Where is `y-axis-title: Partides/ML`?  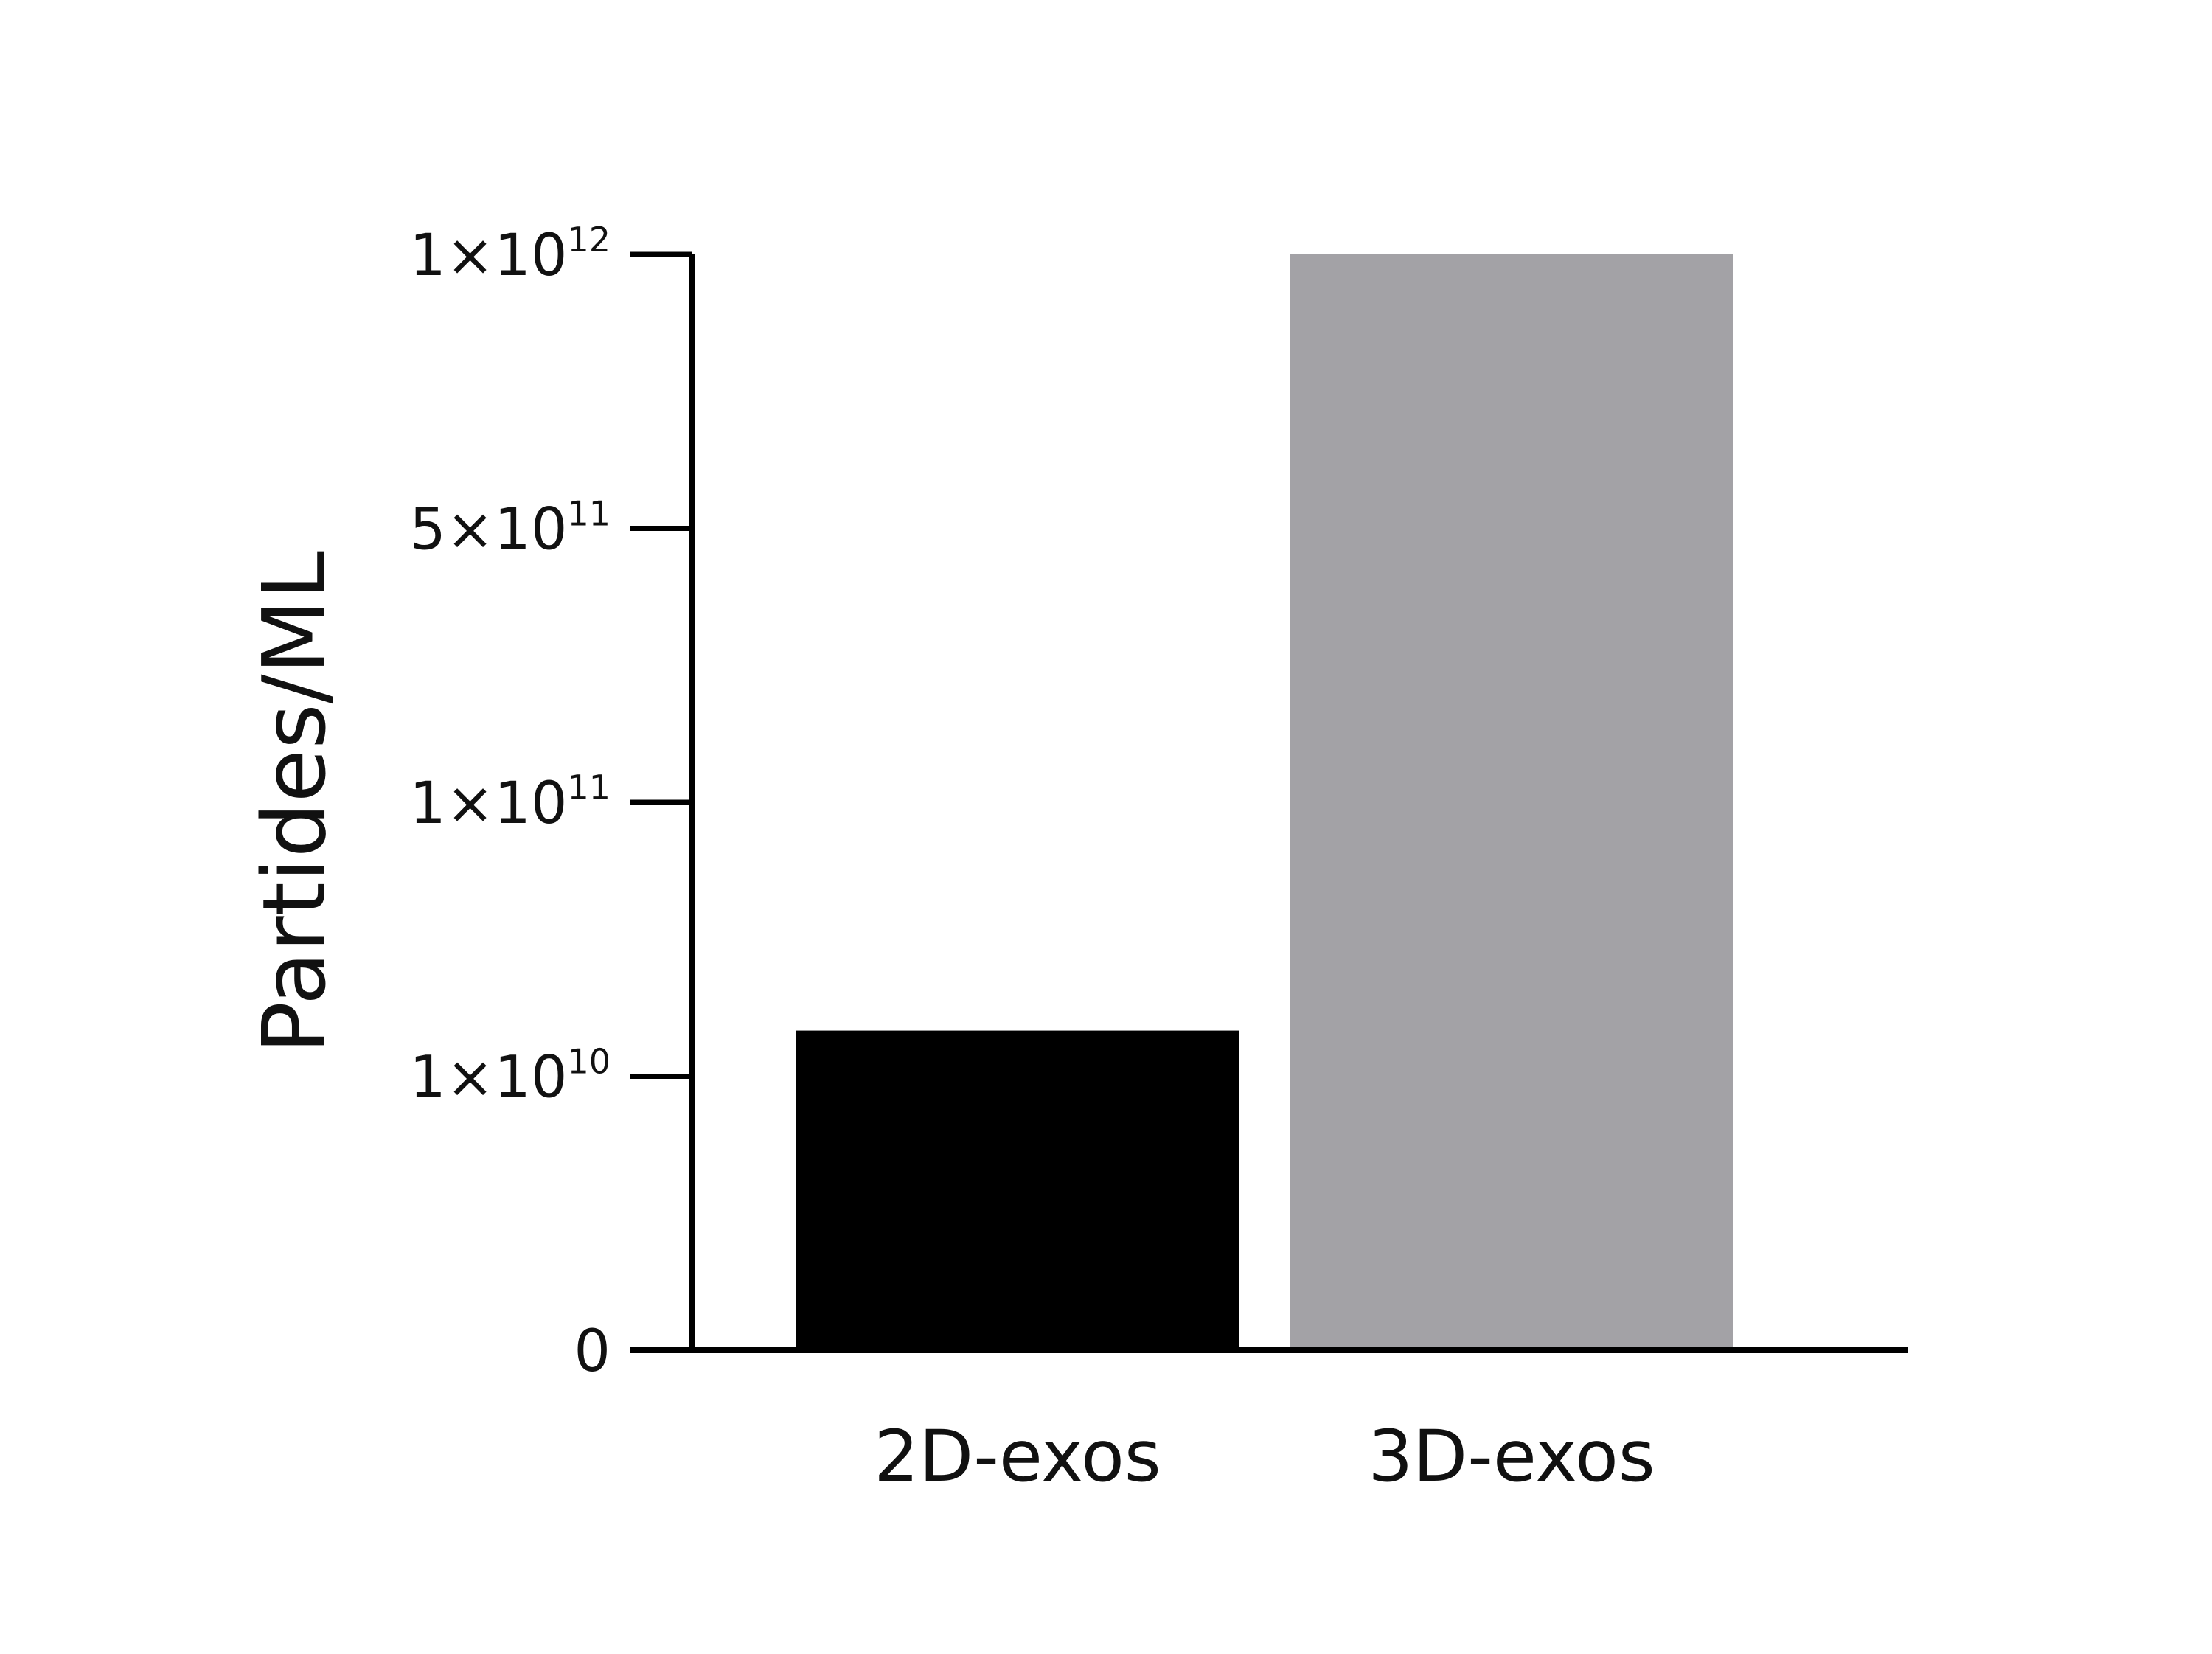 y-axis-title: Partides/ML is located at coordinates (294, 803).